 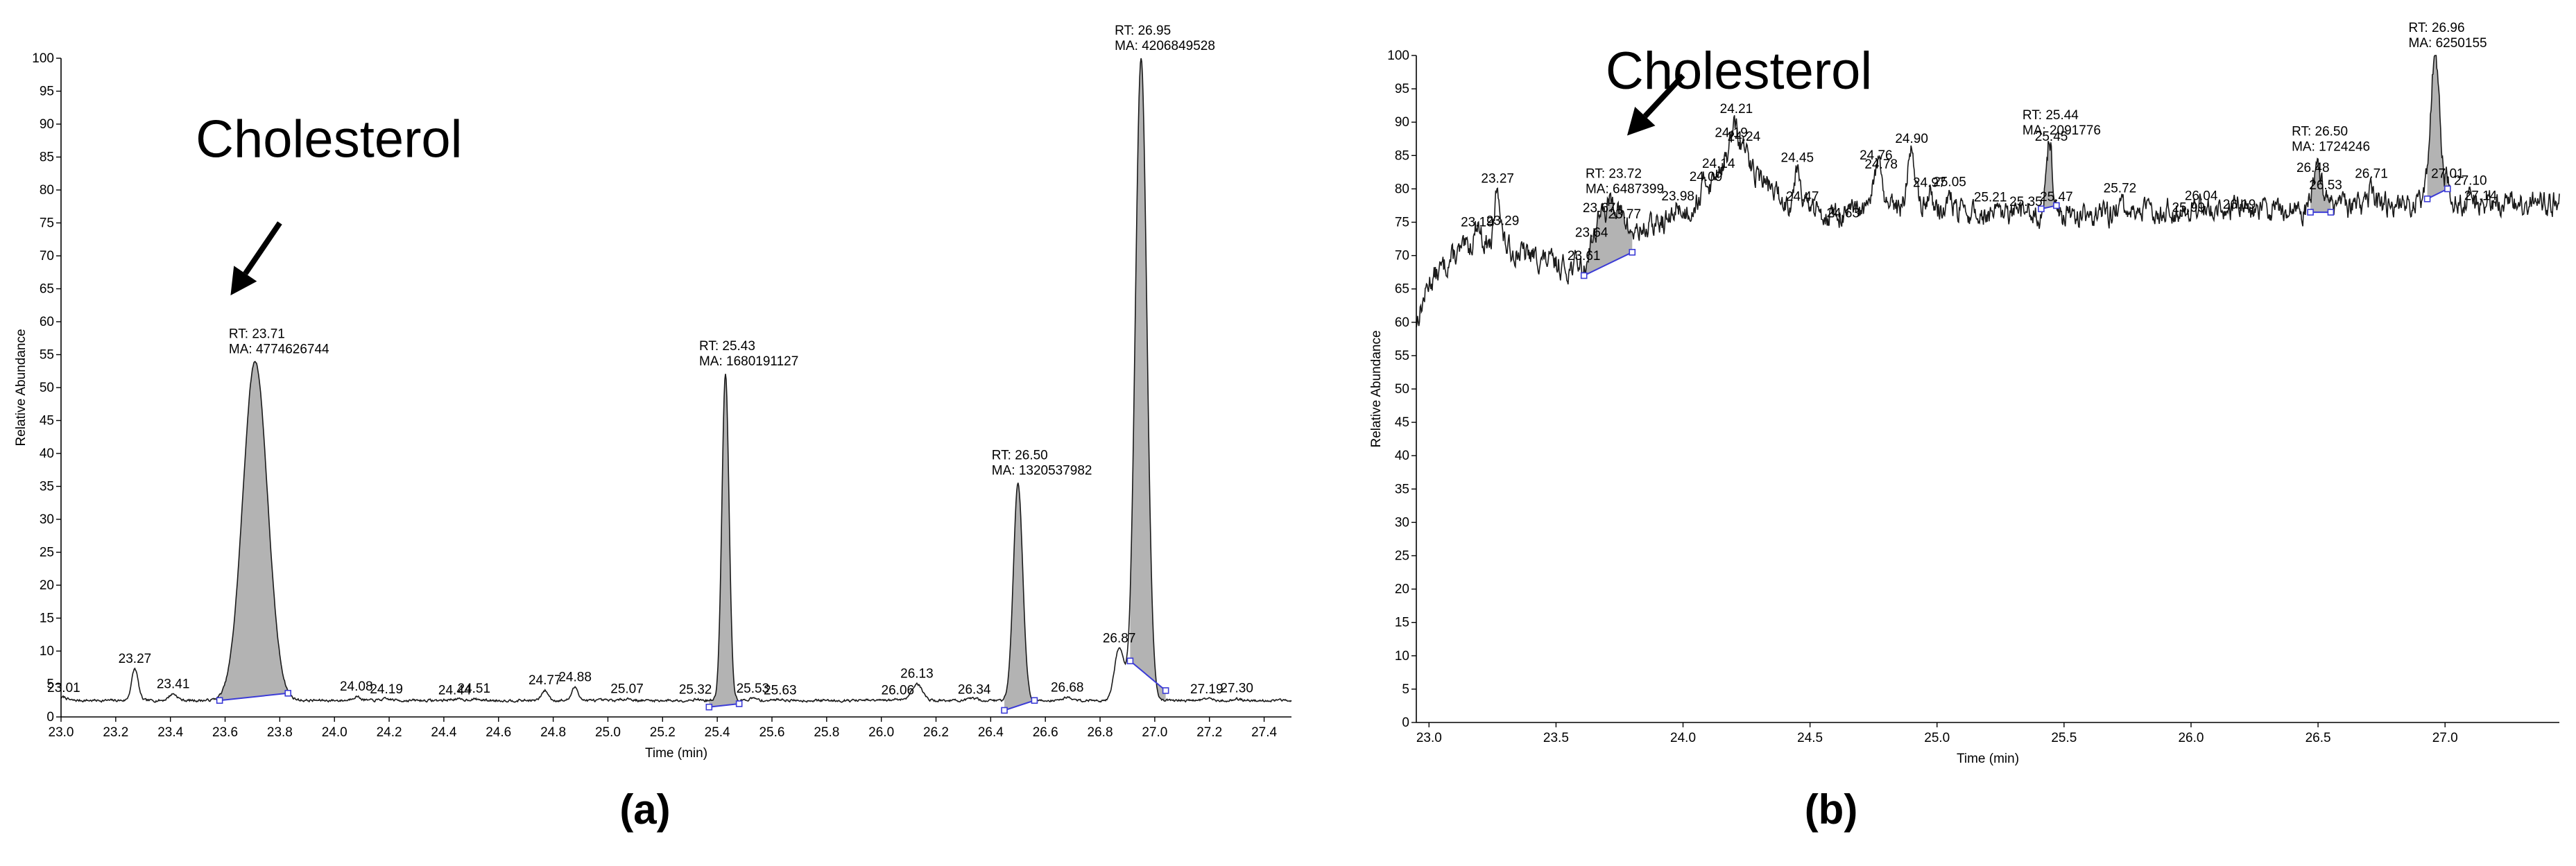 I want to click on peak-rt-label: 24.08, so click(x=356, y=686).